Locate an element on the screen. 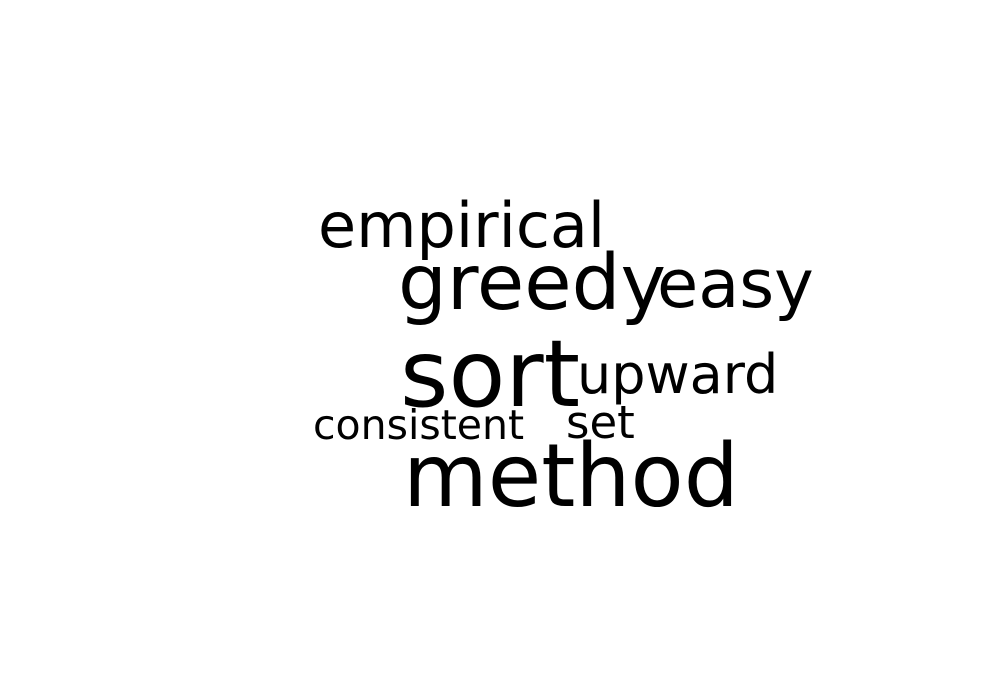  word-upward: upward is located at coordinates (678, 374).